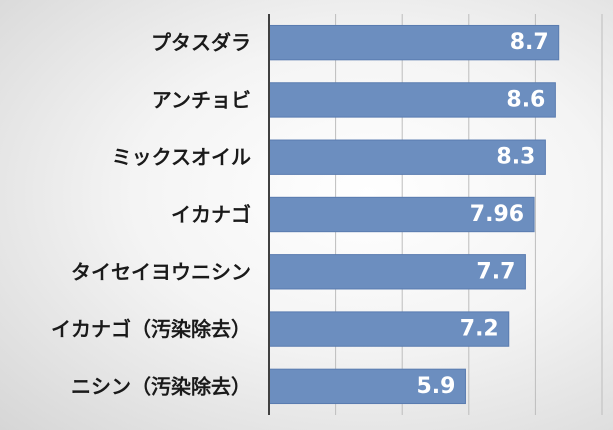 The height and width of the screenshot is (430, 613). Describe the element at coordinates (495, 271) in the screenshot. I see `data-label: 7.7` at that location.